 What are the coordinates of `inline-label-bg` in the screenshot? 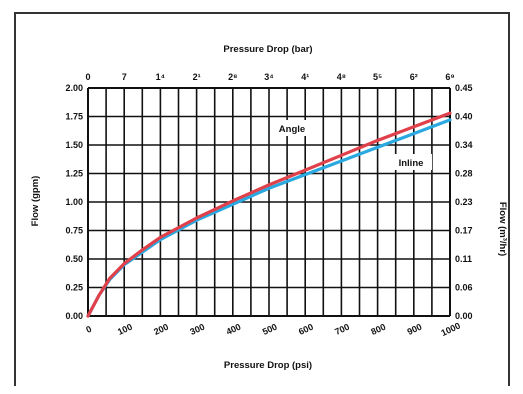 It's located at (411, 162).